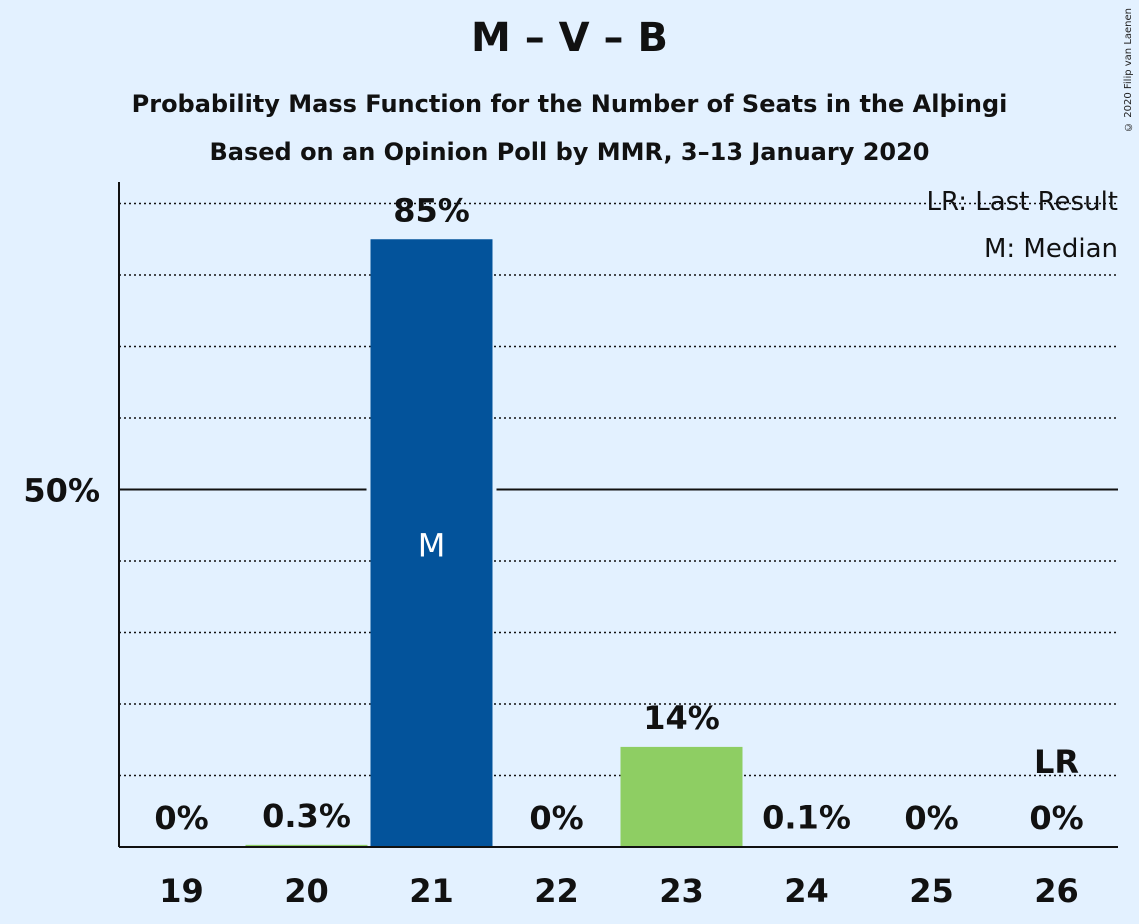 The image size is (1139, 924). What do you see at coordinates (306, 816) in the screenshot?
I see `value-label-20: 0.3%` at bounding box center [306, 816].